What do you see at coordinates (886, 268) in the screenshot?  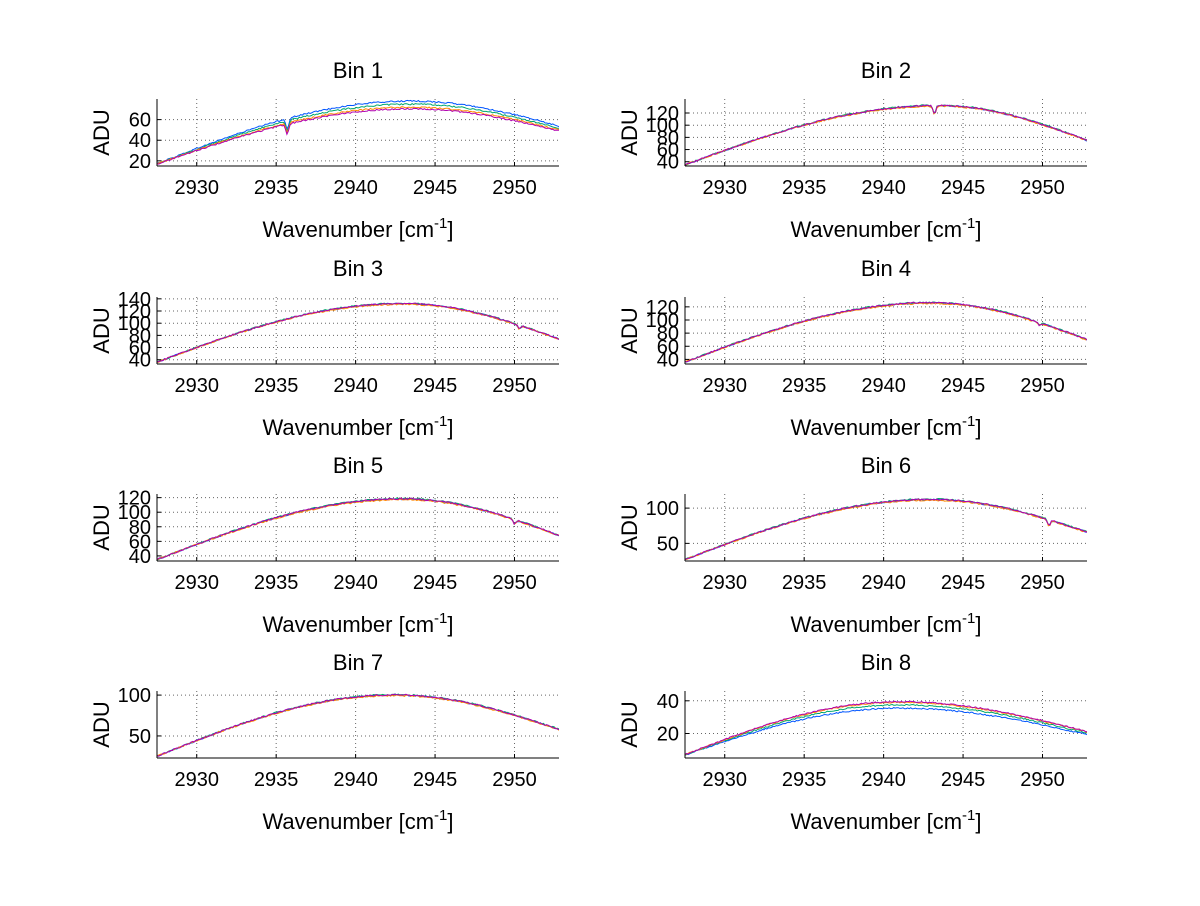 I see `subplot-title: Bin 4` at bounding box center [886, 268].